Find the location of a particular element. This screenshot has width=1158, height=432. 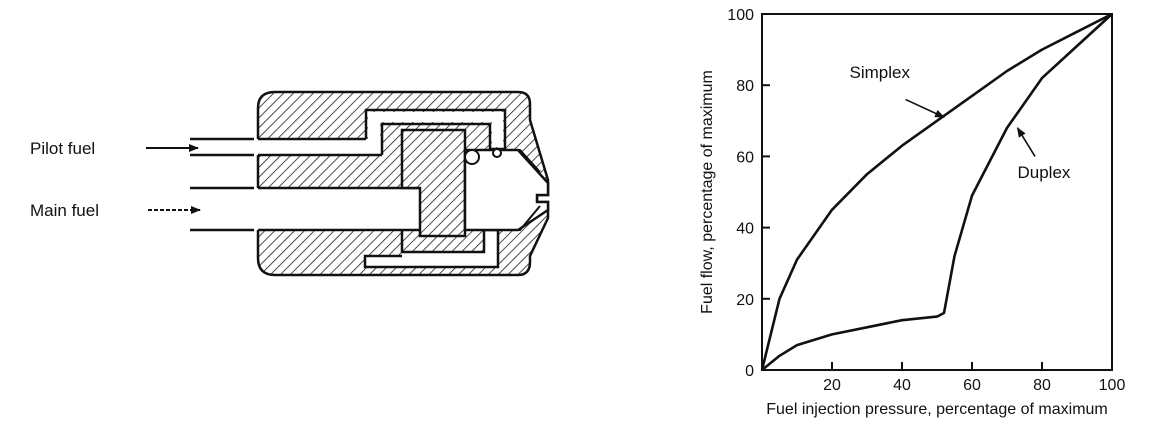

y-axis-label: Fuel flow, percentage of maximum is located at coordinates (707, 192).